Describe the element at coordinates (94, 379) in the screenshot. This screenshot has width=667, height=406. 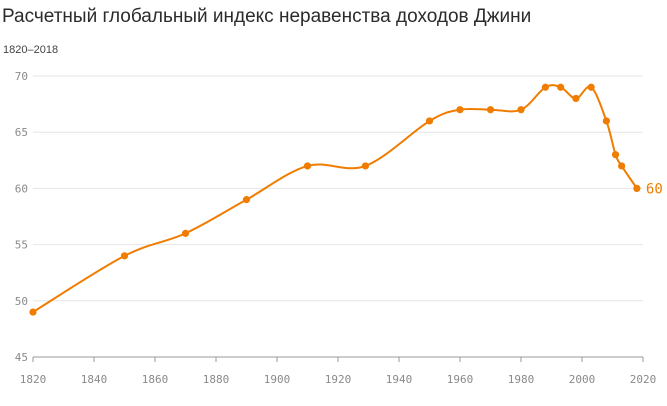
I see `x-tick-label: 1840` at that location.